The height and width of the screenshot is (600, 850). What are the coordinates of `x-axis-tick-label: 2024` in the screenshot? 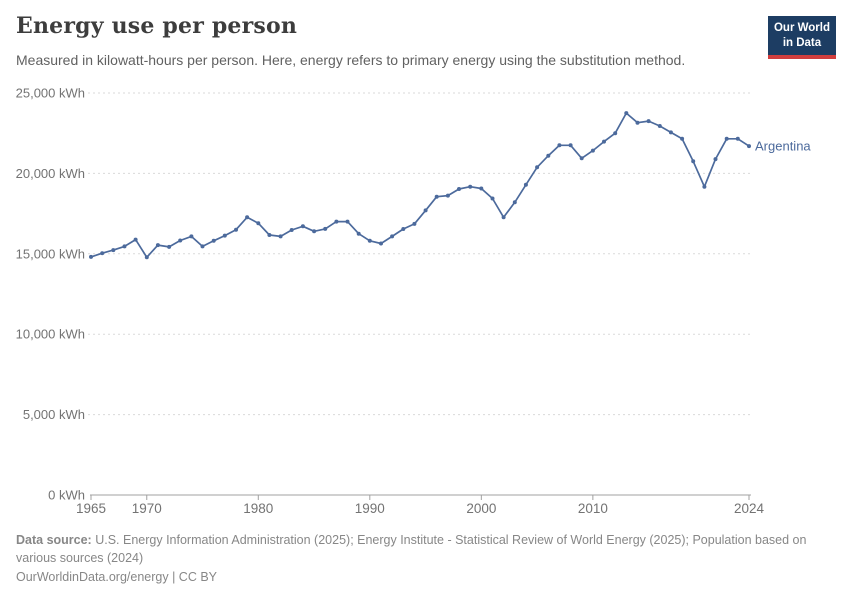 It's located at (749, 508).